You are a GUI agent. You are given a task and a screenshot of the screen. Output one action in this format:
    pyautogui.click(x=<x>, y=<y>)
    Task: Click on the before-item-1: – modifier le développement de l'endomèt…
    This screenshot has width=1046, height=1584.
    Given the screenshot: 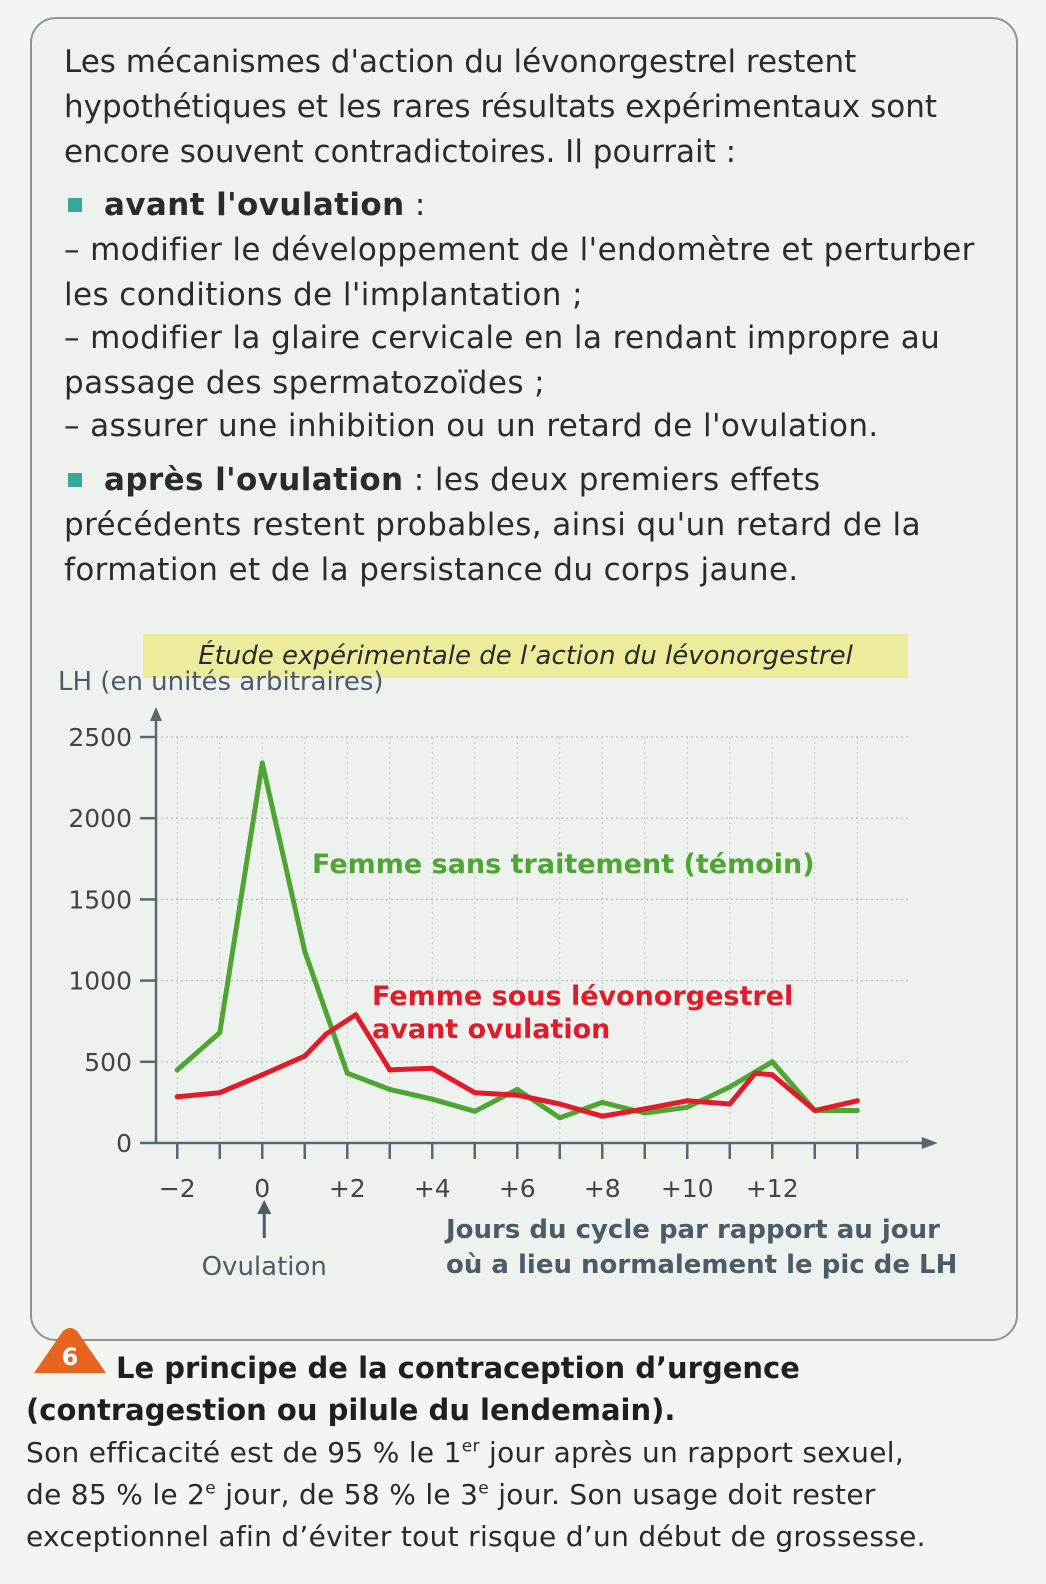 What is the action you would take?
    pyautogui.click(x=519, y=272)
    